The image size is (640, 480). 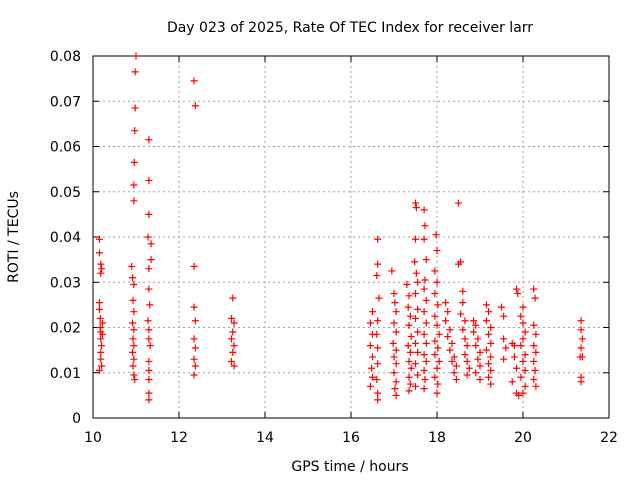 I want to click on x-tick-label: 10, so click(x=93, y=438).